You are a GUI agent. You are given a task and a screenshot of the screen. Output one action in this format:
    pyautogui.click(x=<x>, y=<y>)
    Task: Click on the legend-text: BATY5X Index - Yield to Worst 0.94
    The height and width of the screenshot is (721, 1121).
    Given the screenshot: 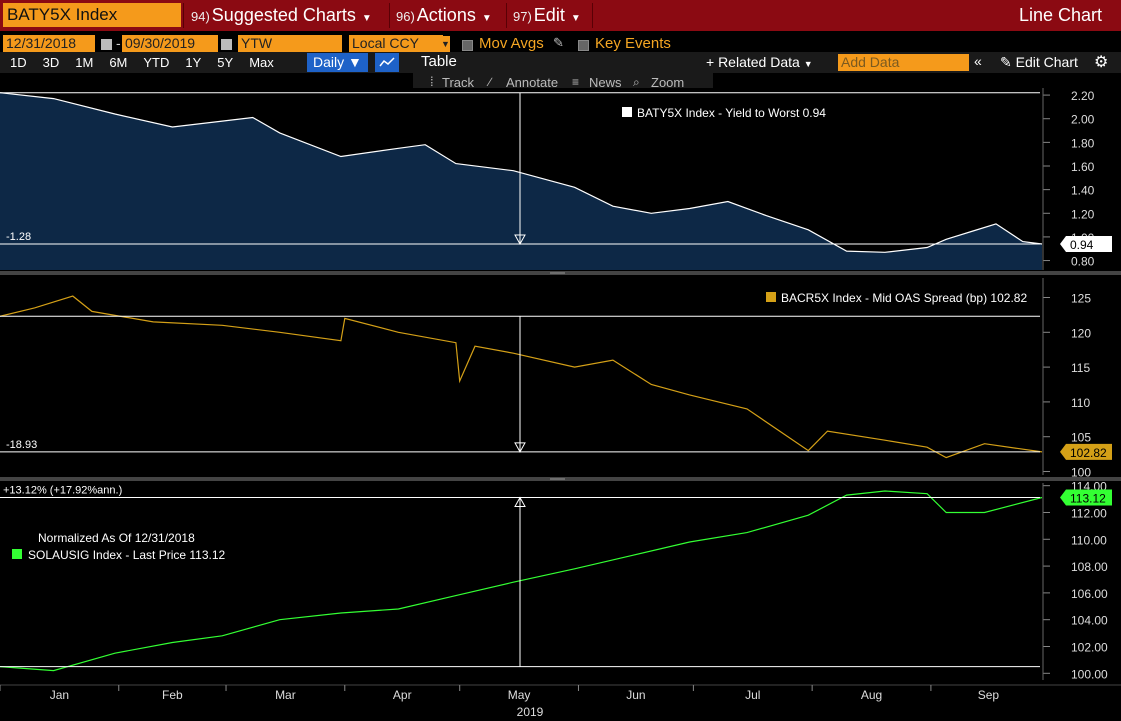 What is the action you would take?
    pyautogui.click(x=731, y=113)
    